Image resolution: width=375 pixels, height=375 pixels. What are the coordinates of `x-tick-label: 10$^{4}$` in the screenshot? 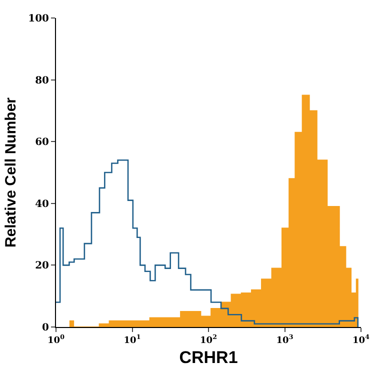 It's located at (361, 340).